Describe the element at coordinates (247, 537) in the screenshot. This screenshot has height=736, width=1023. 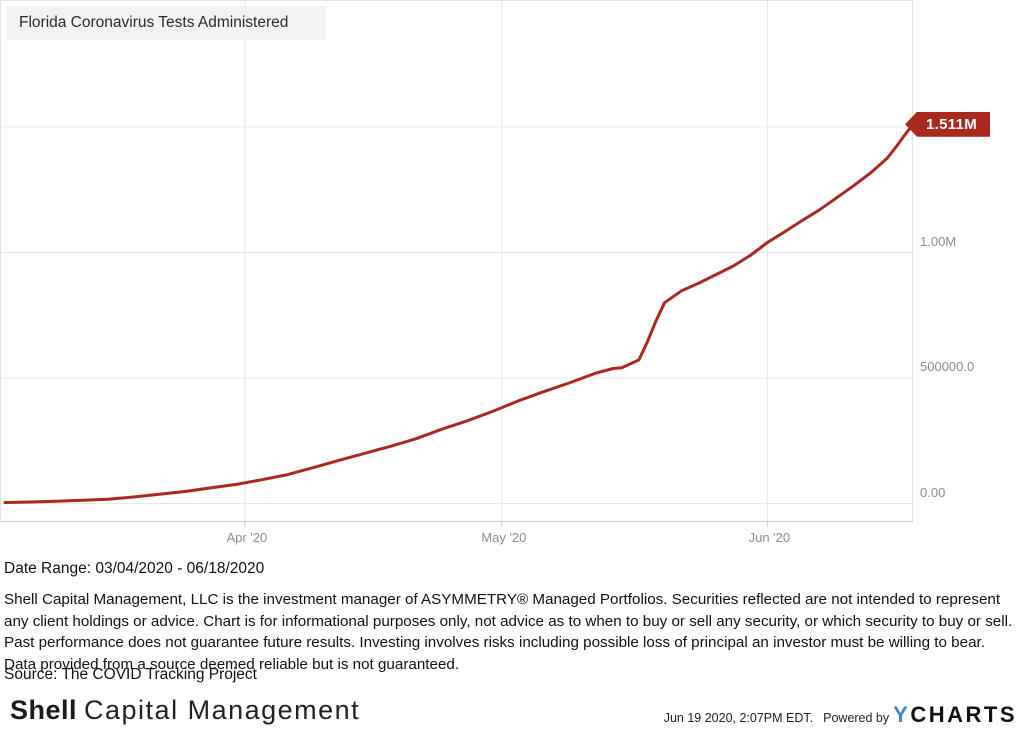
I see `x-axis-tick-label: Apr '20` at that location.